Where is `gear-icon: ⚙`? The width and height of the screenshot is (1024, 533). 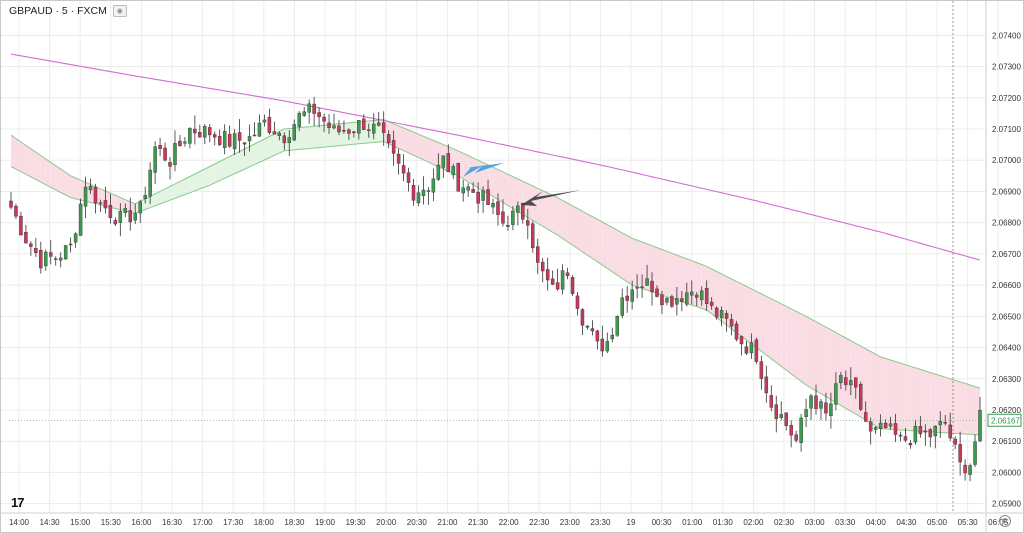 gear-icon: ⚙ is located at coordinates (1005, 521).